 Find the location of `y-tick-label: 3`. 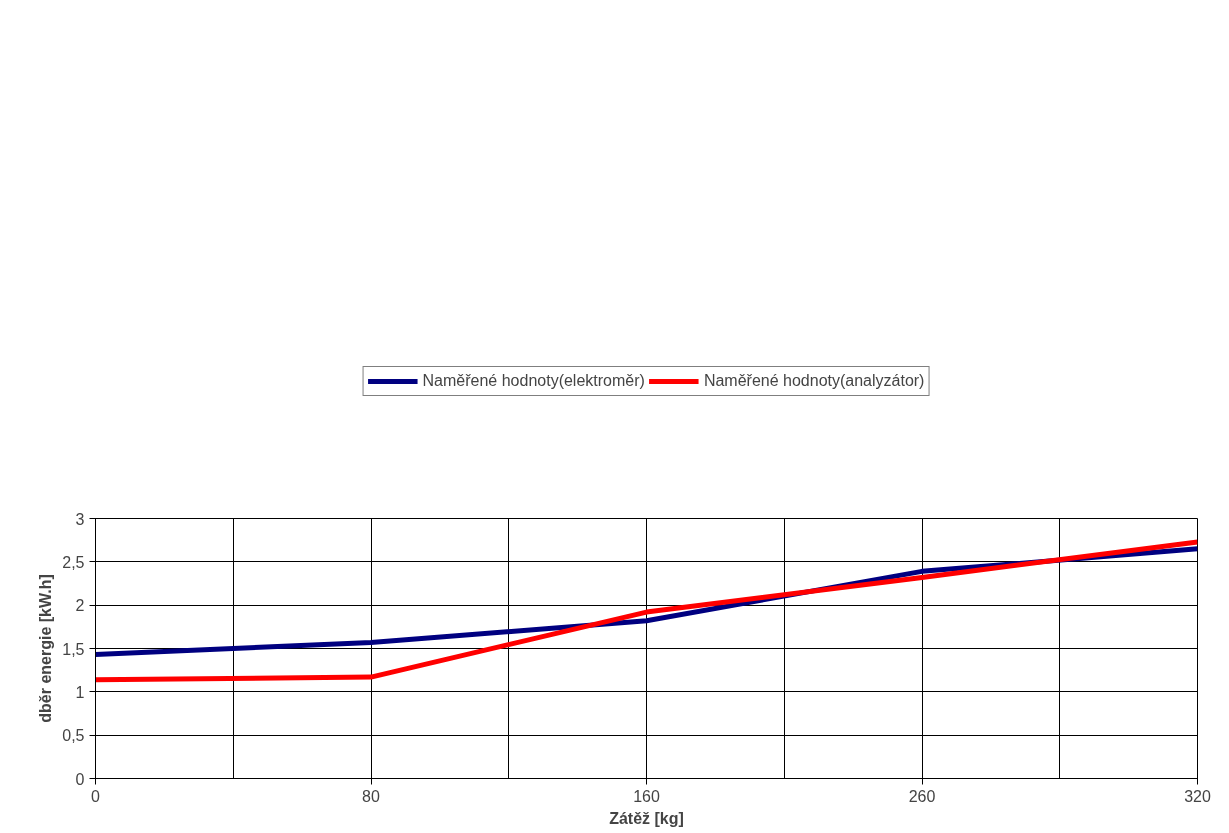

y-tick-label: 3 is located at coordinates (80, 519).